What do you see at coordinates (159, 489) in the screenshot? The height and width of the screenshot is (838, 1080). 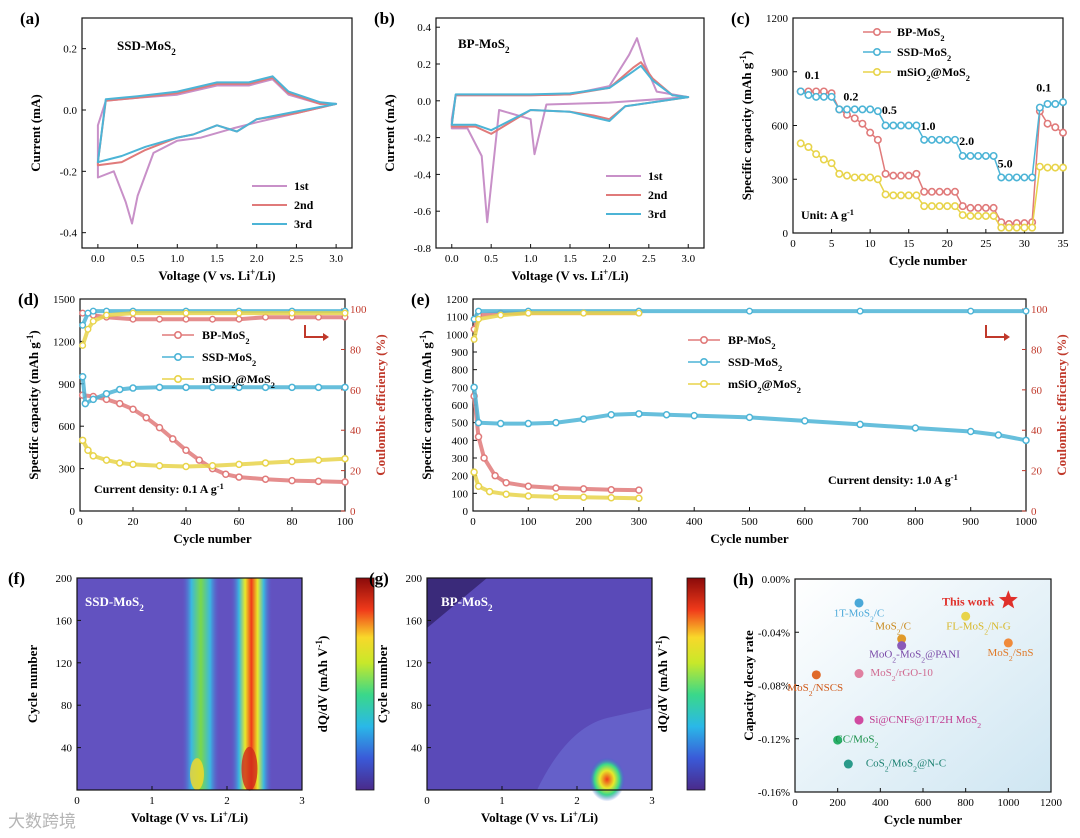 I see `current-density-note: Current density: 0.1 A g-1` at bounding box center [159, 489].